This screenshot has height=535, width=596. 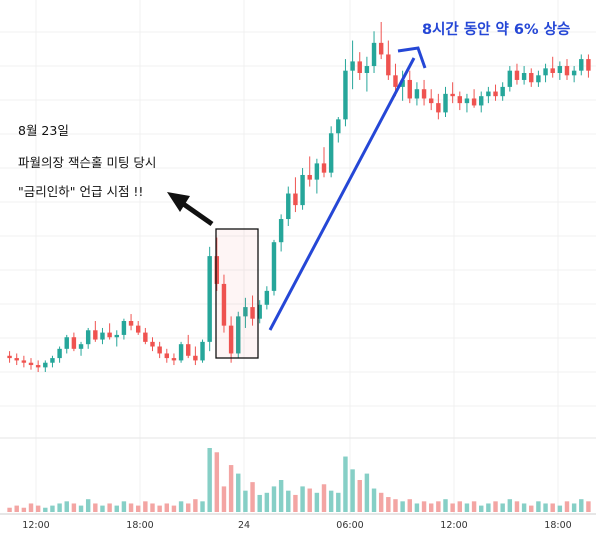 What do you see at coordinates (349, 525) in the screenshot?
I see `time-tick-label: 06:00` at bounding box center [349, 525].